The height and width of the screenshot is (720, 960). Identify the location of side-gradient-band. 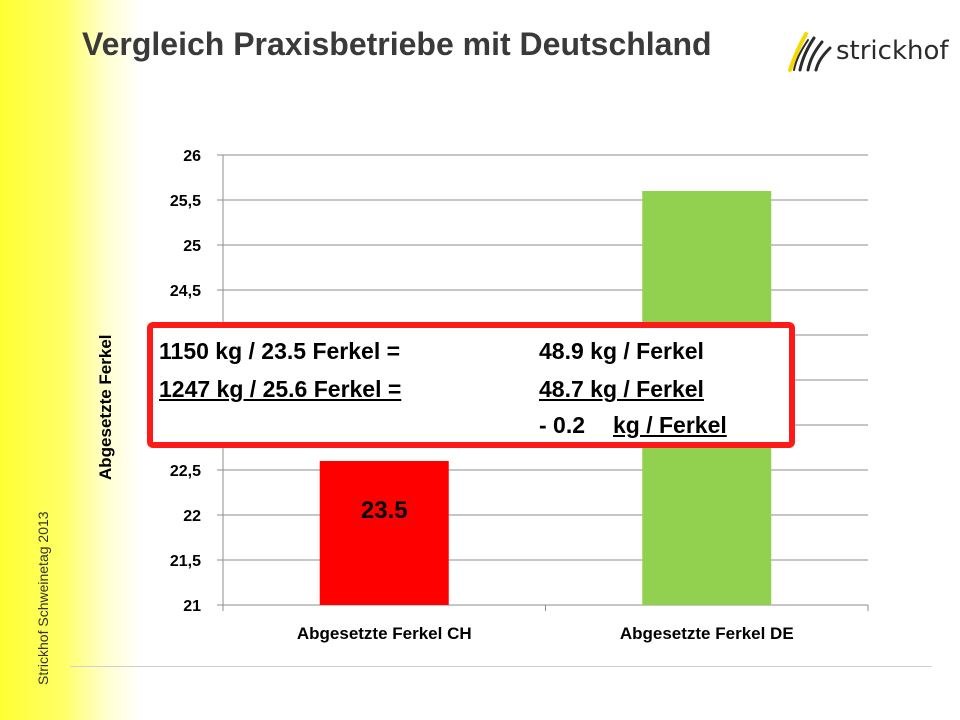
(70, 360).